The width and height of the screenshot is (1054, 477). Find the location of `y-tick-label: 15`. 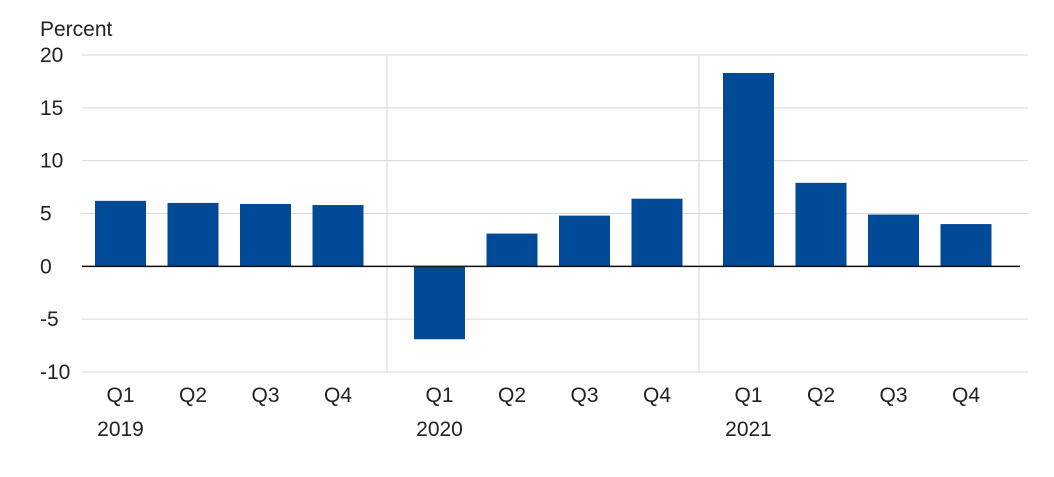

y-tick-label: 15 is located at coordinates (51, 108).